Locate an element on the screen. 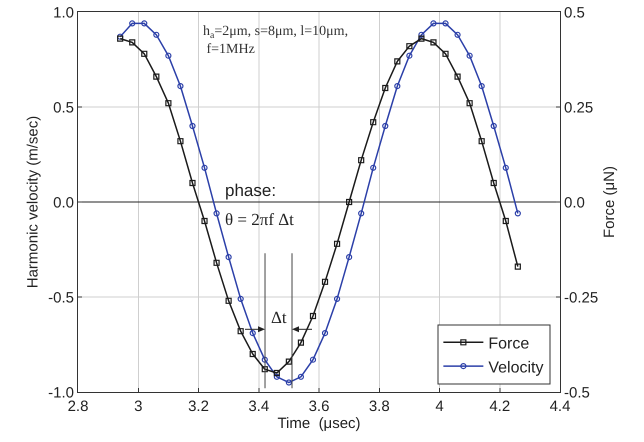 The height and width of the screenshot is (442, 644). x-tick-label: 3.6 is located at coordinates (319, 406).